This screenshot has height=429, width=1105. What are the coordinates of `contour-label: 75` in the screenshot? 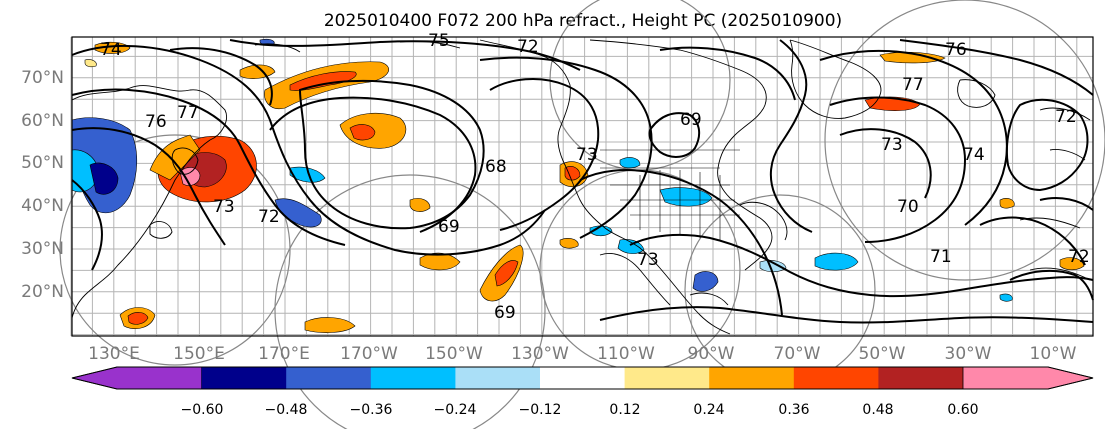 It's located at (439, 41).